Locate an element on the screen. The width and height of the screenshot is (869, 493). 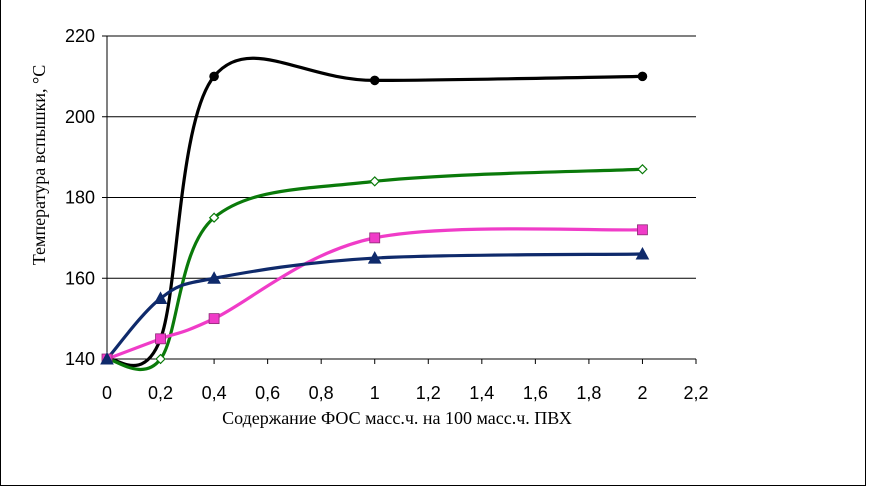
x-tick-label: 0 is located at coordinates (107, 393).